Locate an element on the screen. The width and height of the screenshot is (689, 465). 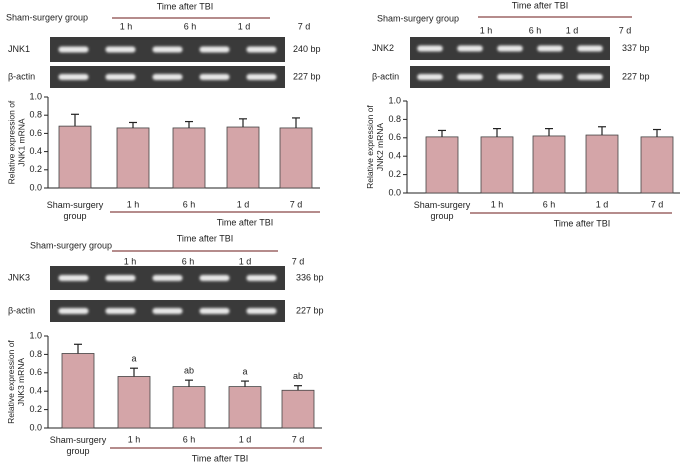
gel-size-label: 240 bp is located at coordinates (307, 49).